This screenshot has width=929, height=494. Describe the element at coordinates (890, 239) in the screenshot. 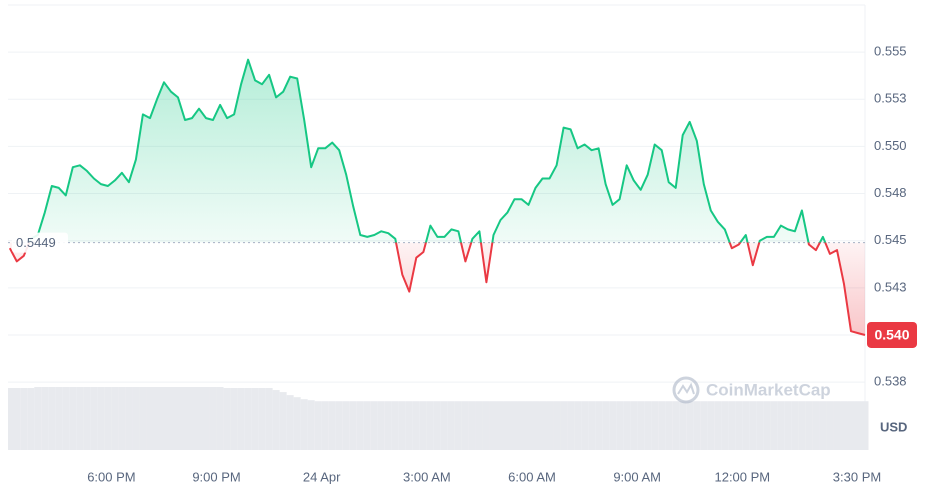

I see `y-tick-label: 0.545` at that location.